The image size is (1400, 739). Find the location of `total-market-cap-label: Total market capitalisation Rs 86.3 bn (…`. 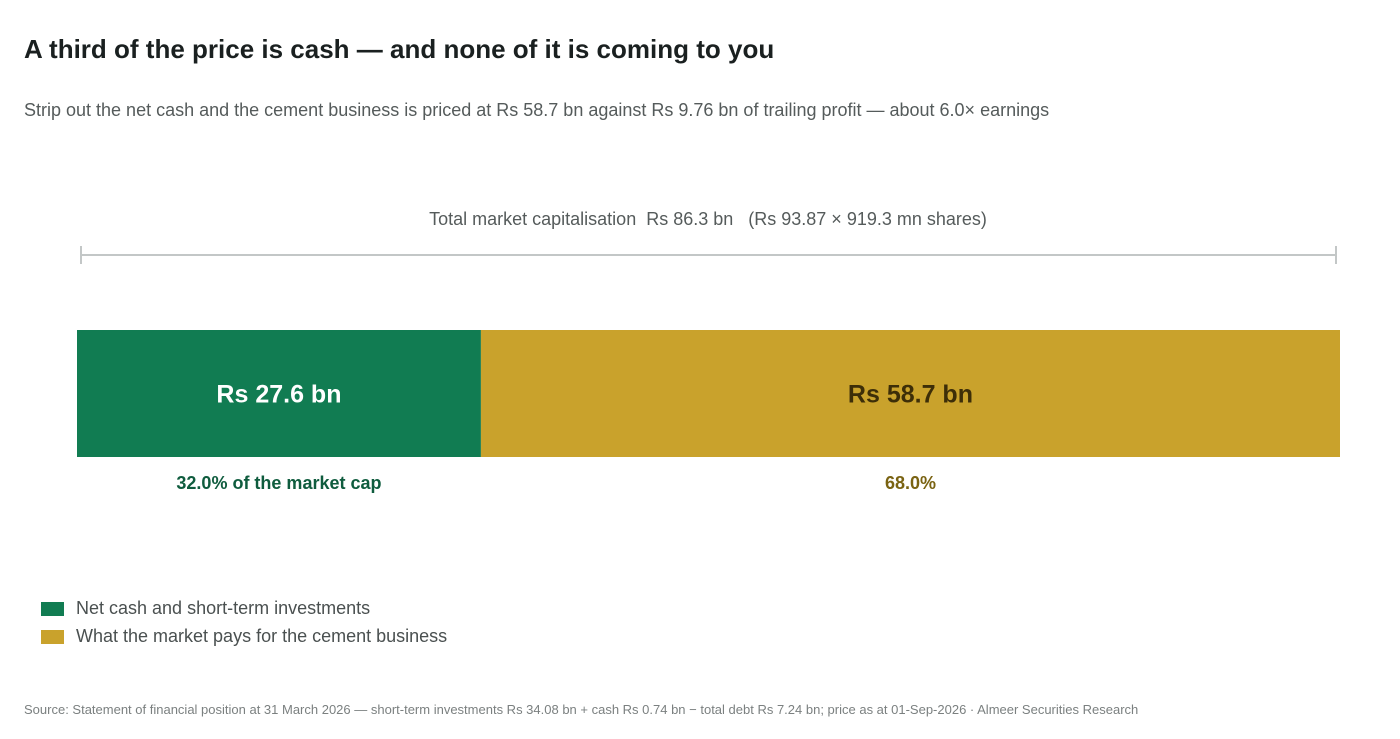

total-market-cap-label: Total market capitalisation Rs 86.3 bn (… is located at coordinates (708, 219).